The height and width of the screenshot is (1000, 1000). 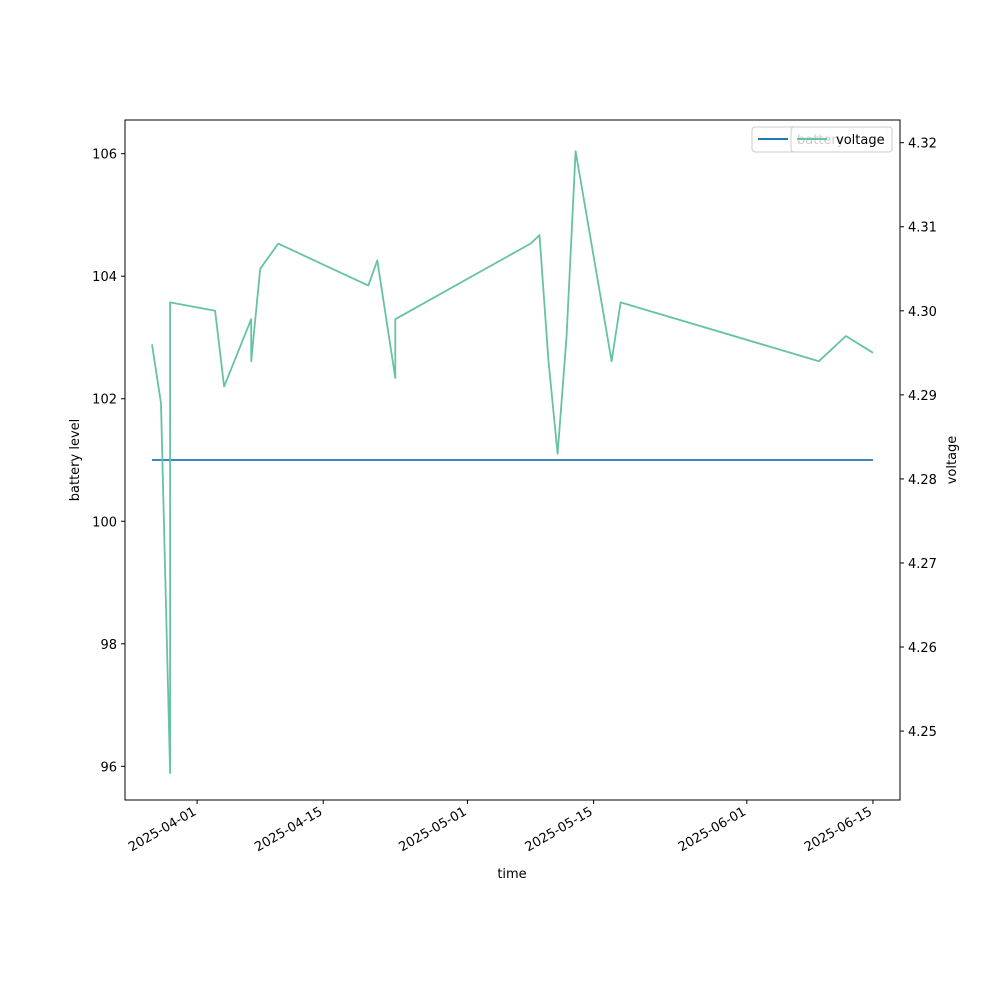 I want to click on y-left-tick-label: 104, so click(x=104, y=277).